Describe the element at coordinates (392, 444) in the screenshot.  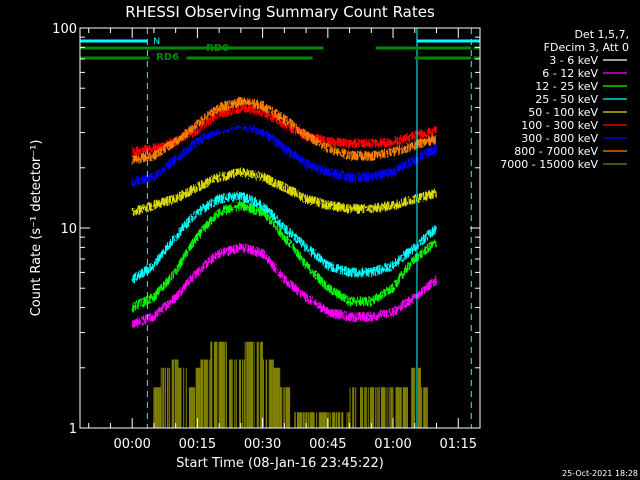
I see `x-tick-label: 01:00` at that location.